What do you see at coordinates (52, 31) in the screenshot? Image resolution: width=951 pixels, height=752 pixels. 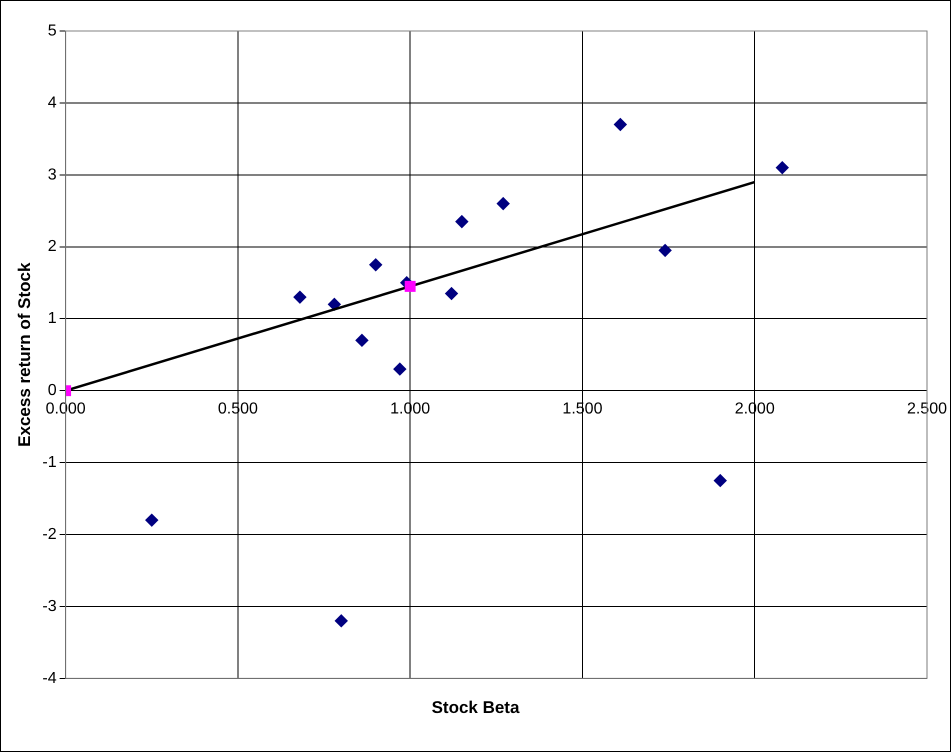 I see `y-tick-label: 5` at bounding box center [52, 31].